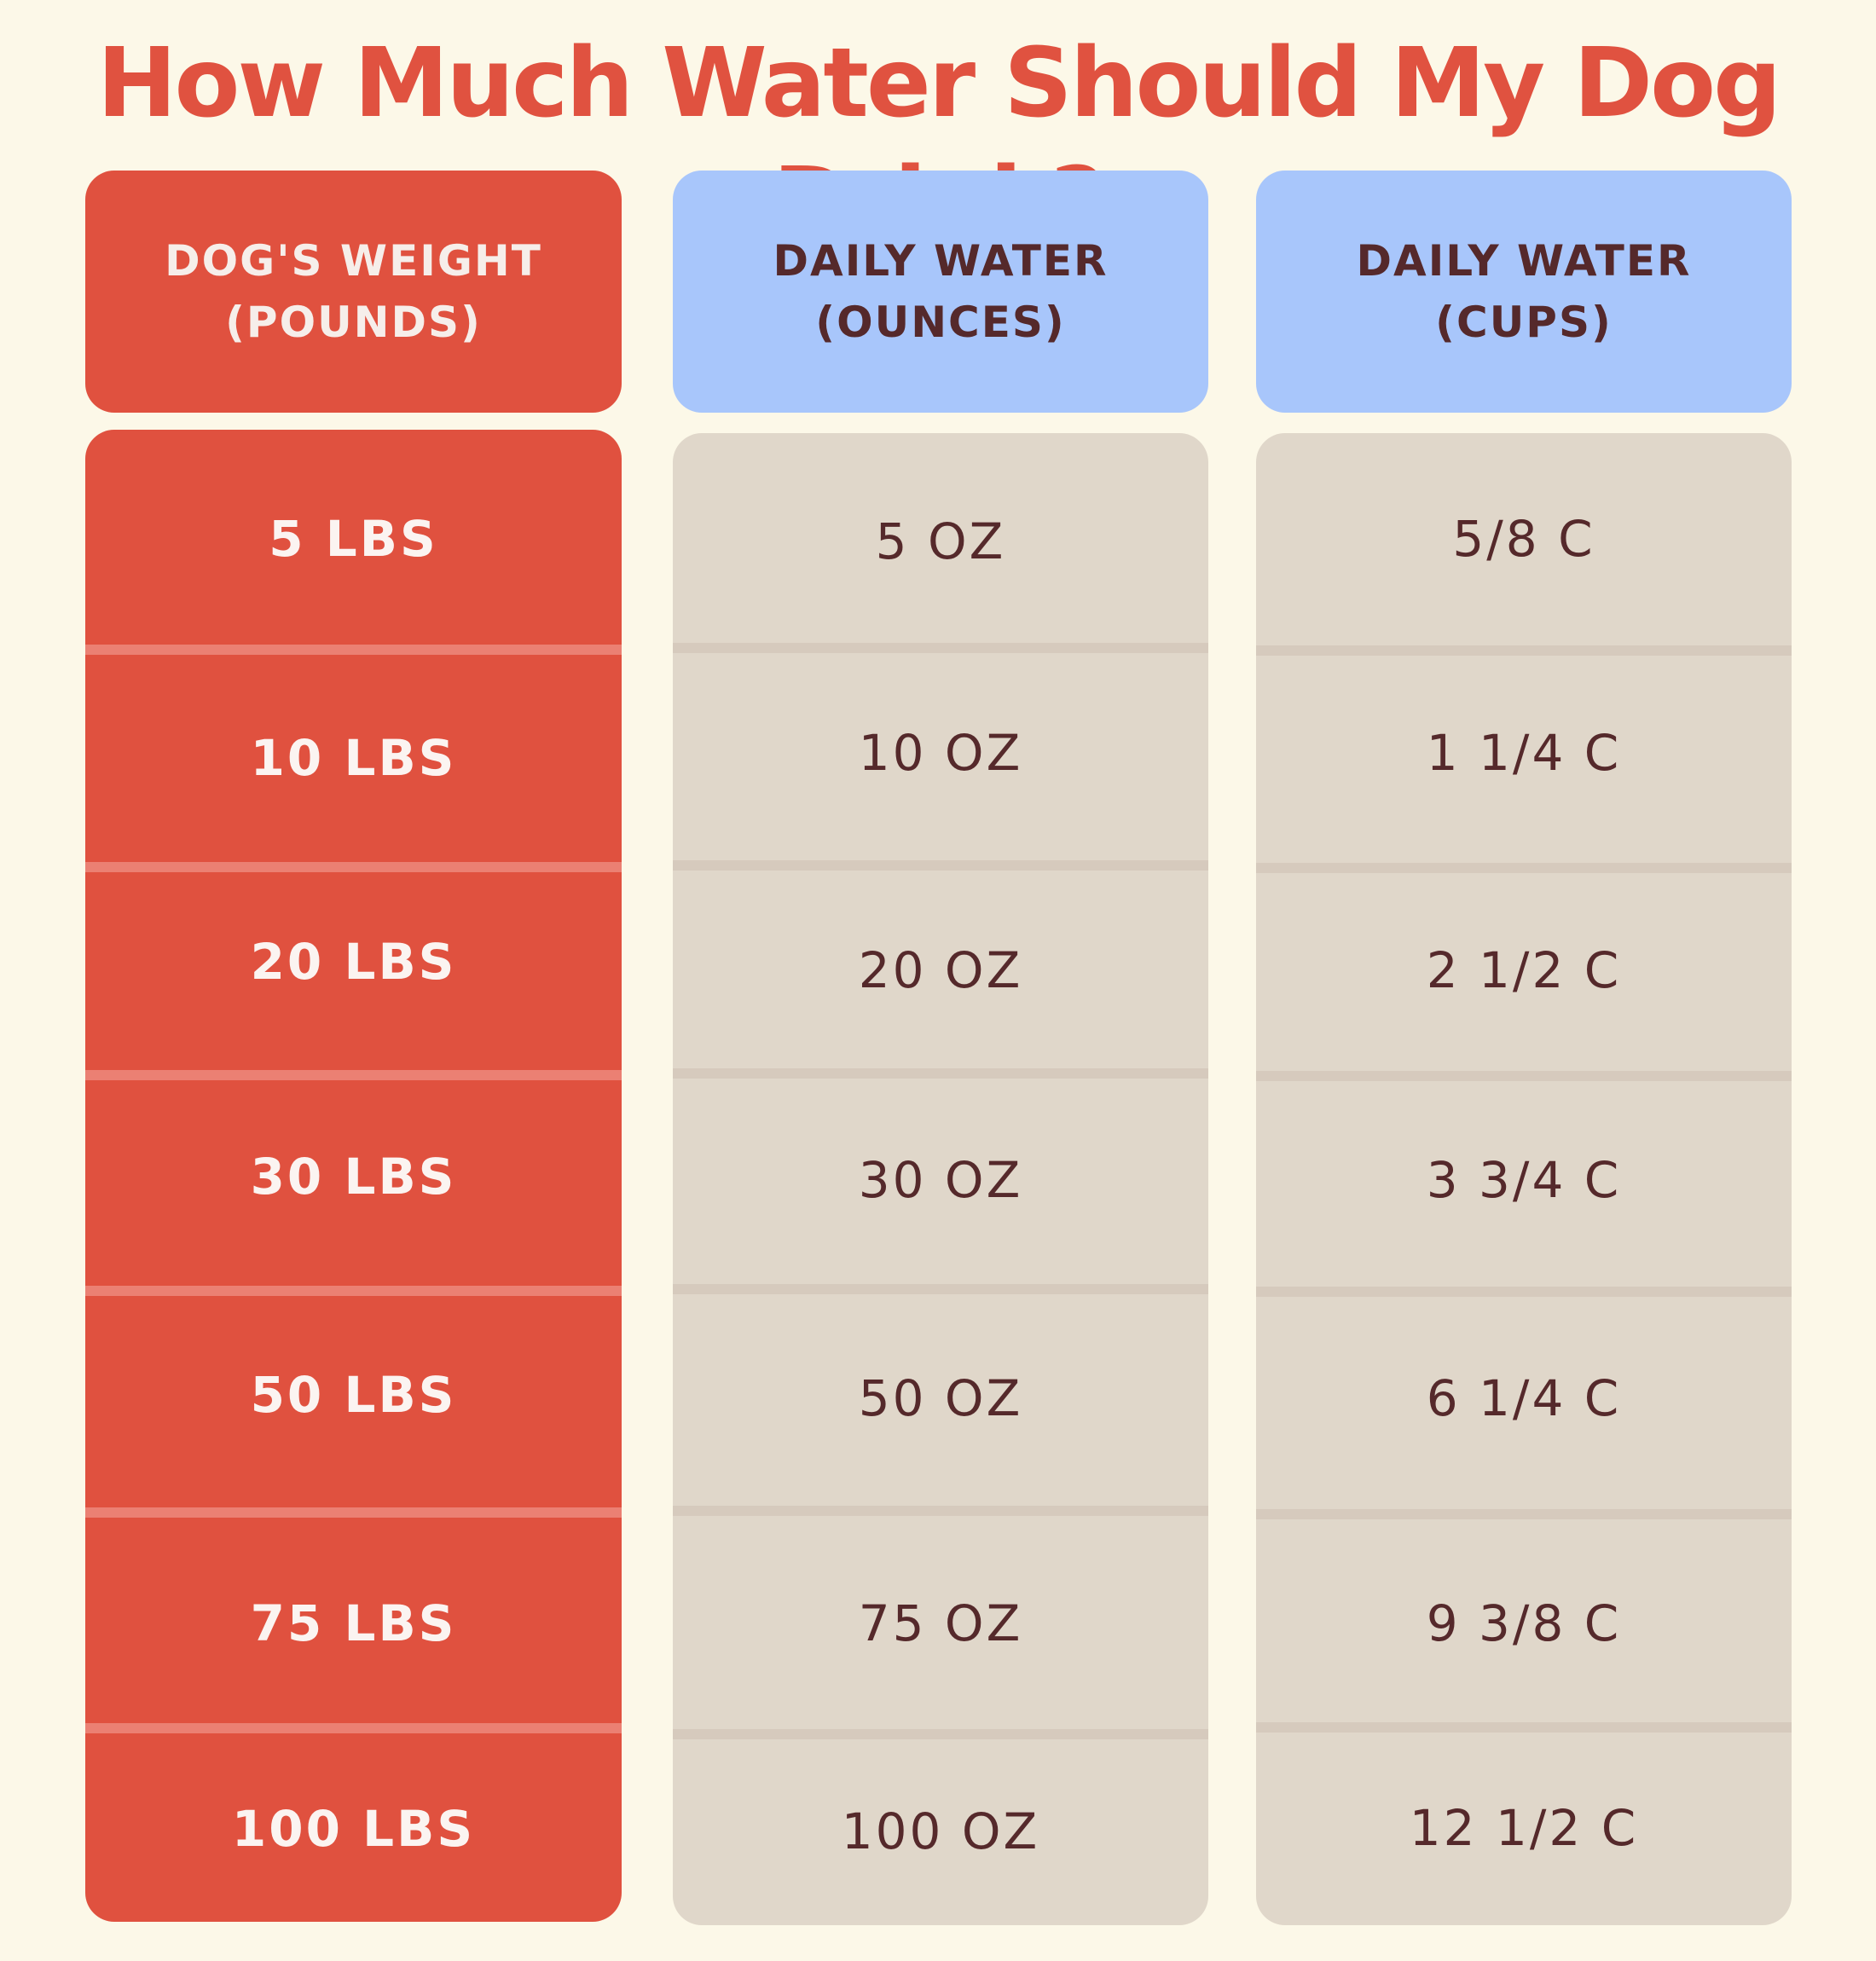  Describe the element at coordinates (353, 758) in the screenshot. I see `weight-cell: 10 LBS` at that location.